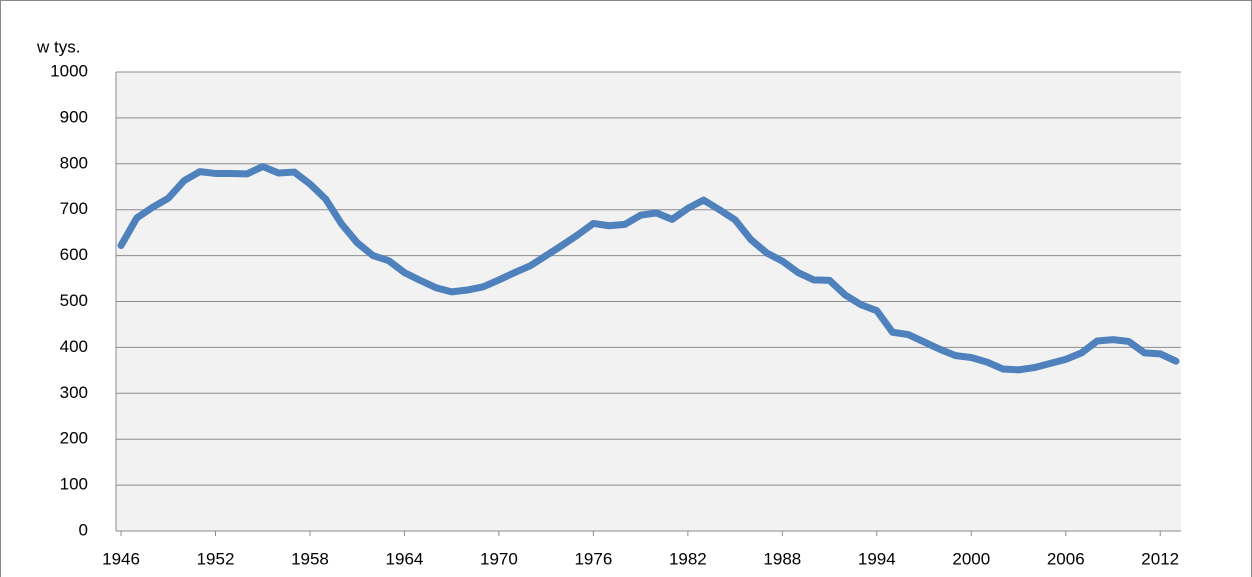 The image size is (1252, 577). I want to click on y-axis-label: w tys., so click(58, 46).